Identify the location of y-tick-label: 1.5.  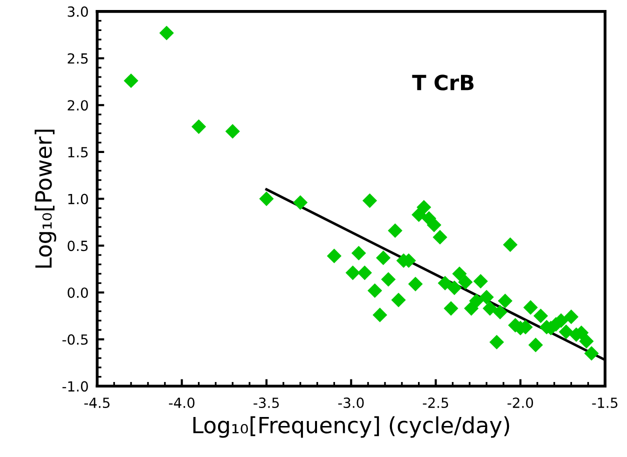
(78, 152).